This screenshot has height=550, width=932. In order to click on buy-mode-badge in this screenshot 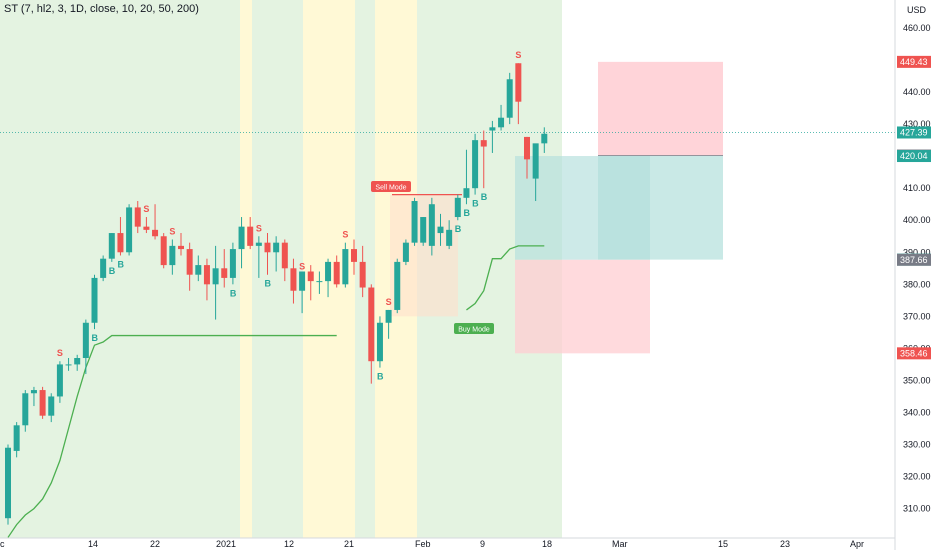, I will do `click(474, 328)`.